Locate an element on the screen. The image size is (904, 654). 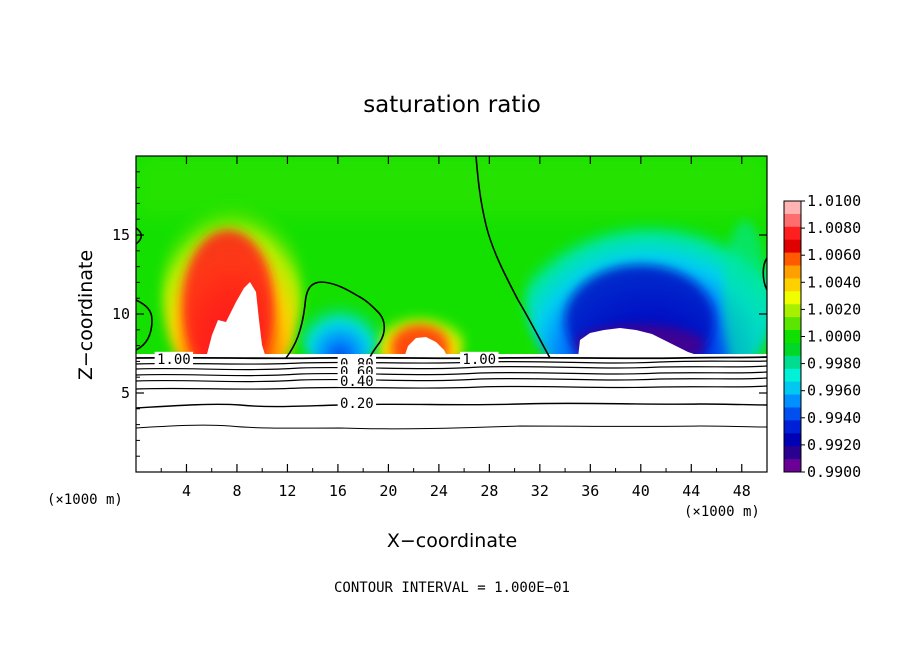
contour-labels: 1.001.000.800.600.400.20 is located at coordinates (326, 381).